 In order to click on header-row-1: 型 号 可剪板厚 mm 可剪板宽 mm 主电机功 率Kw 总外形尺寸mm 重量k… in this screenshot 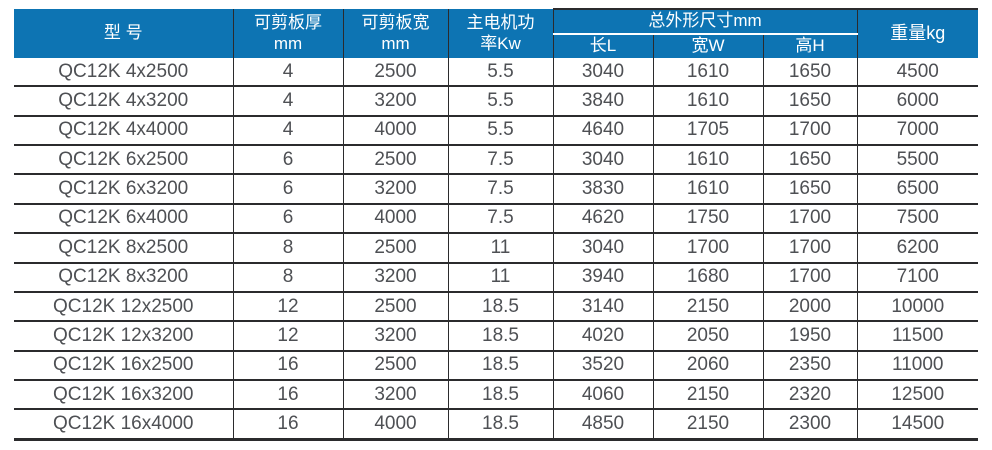, I will do `click(496, 33)`.